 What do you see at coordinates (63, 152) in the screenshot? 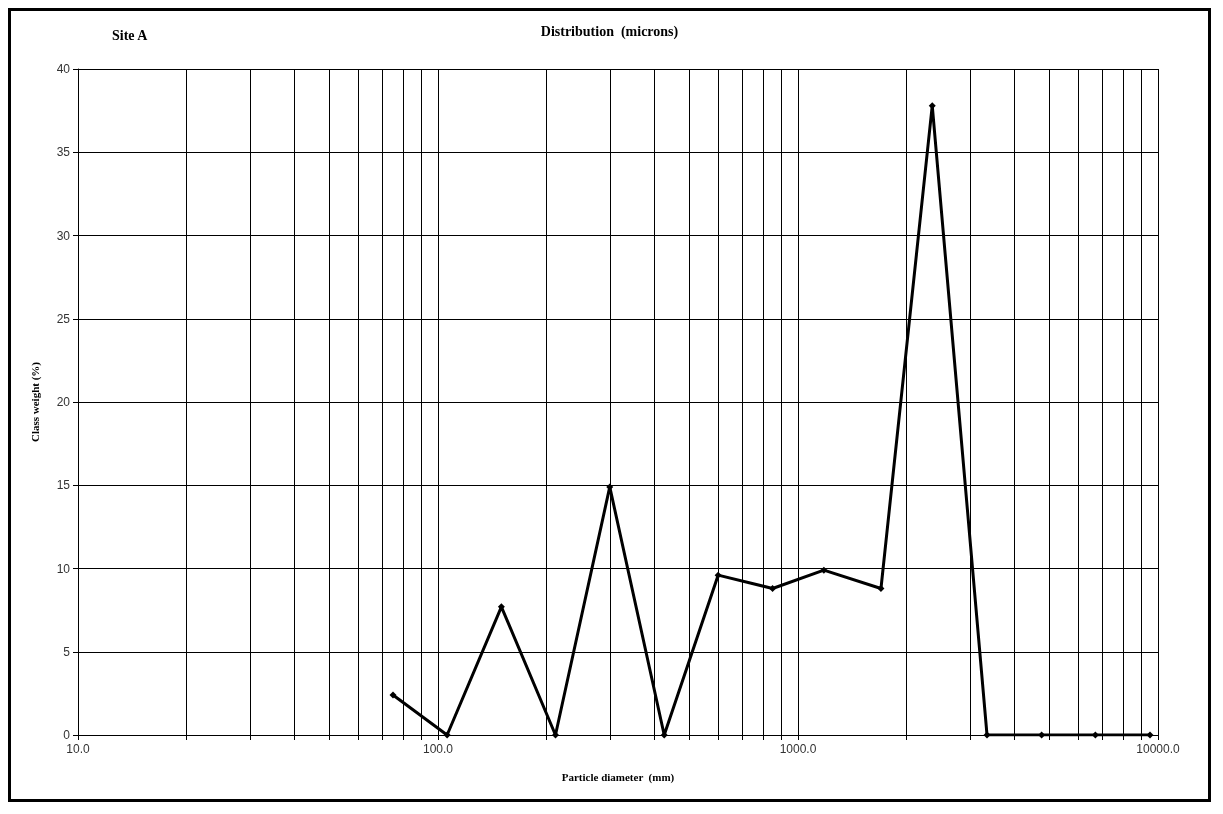
I see `y-tick-label: 35` at bounding box center [63, 152].